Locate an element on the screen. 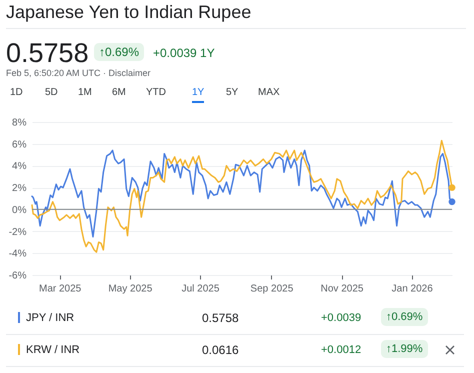 The width and height of the screenshot is (474, 373). y-tick-label: 2% is located at coordinates (19, 188).